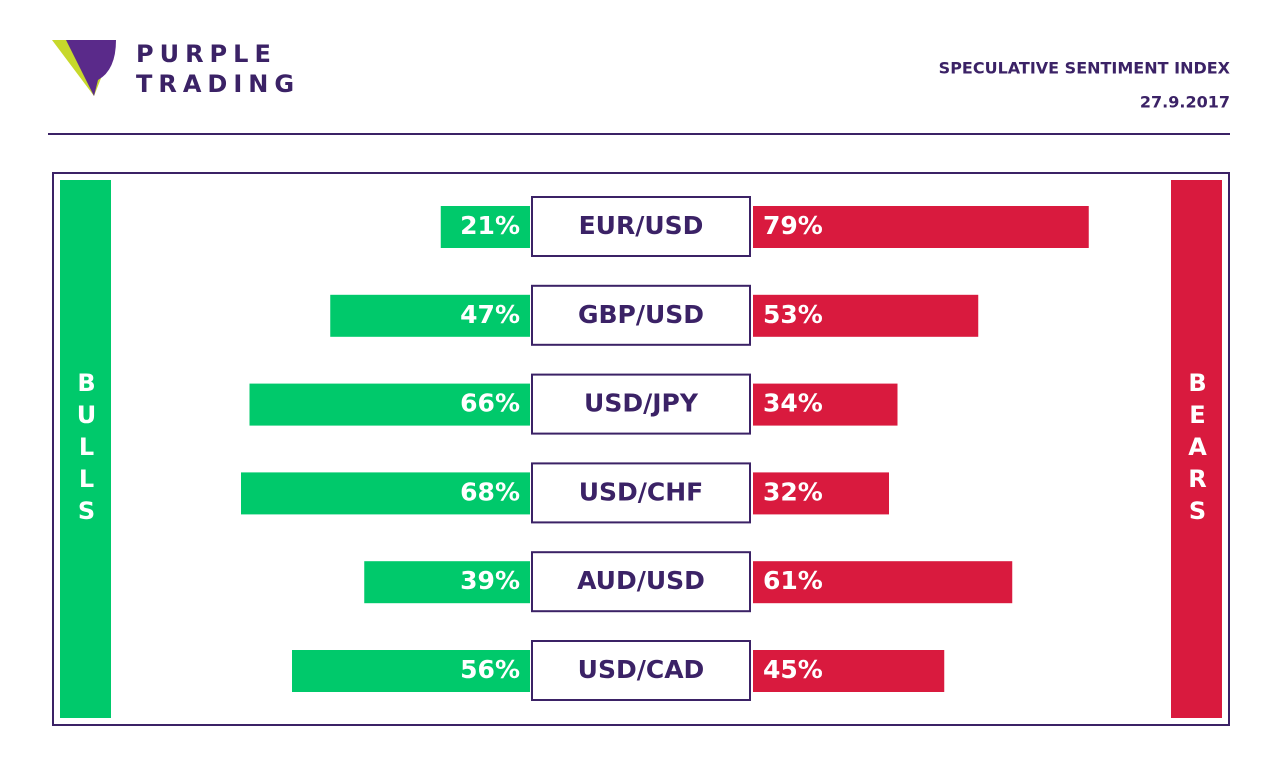  I want to click on logo-text: TRADING, so click(218, 84).